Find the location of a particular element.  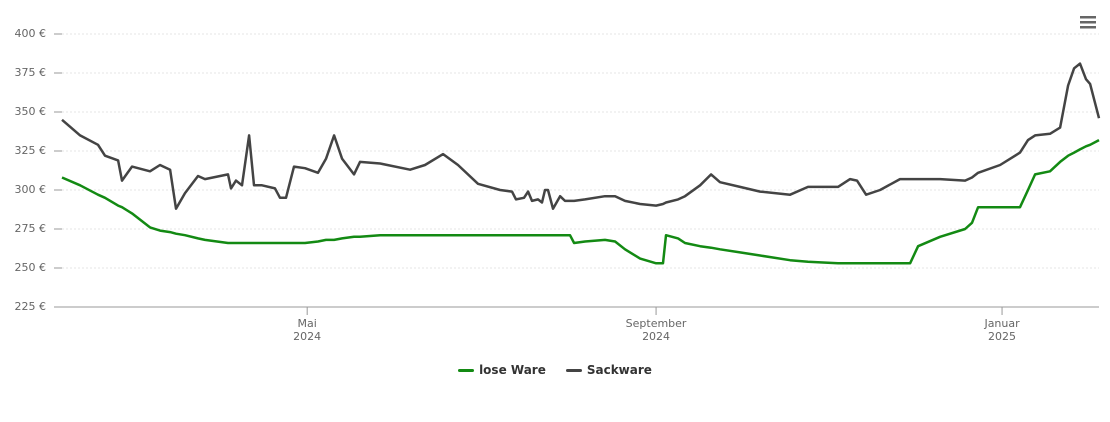

y-tick-label: 375 € is located at coordinates (31, 72).